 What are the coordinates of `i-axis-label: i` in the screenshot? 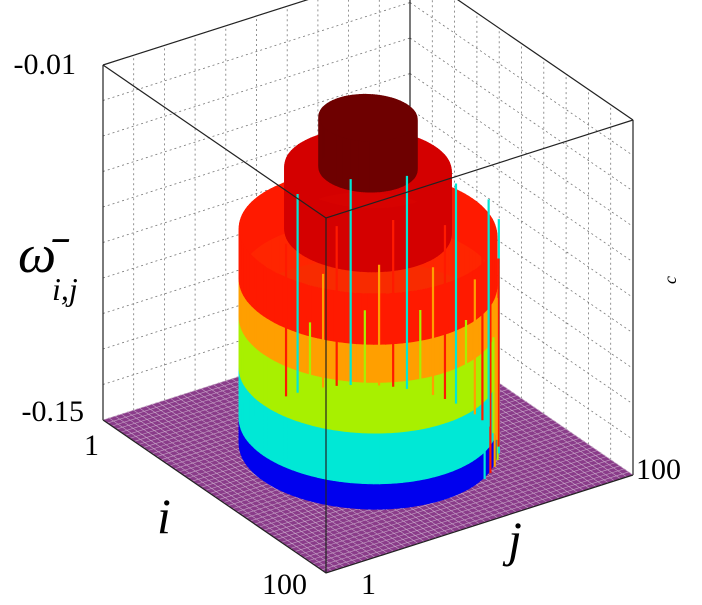 It's located at (164, 516).